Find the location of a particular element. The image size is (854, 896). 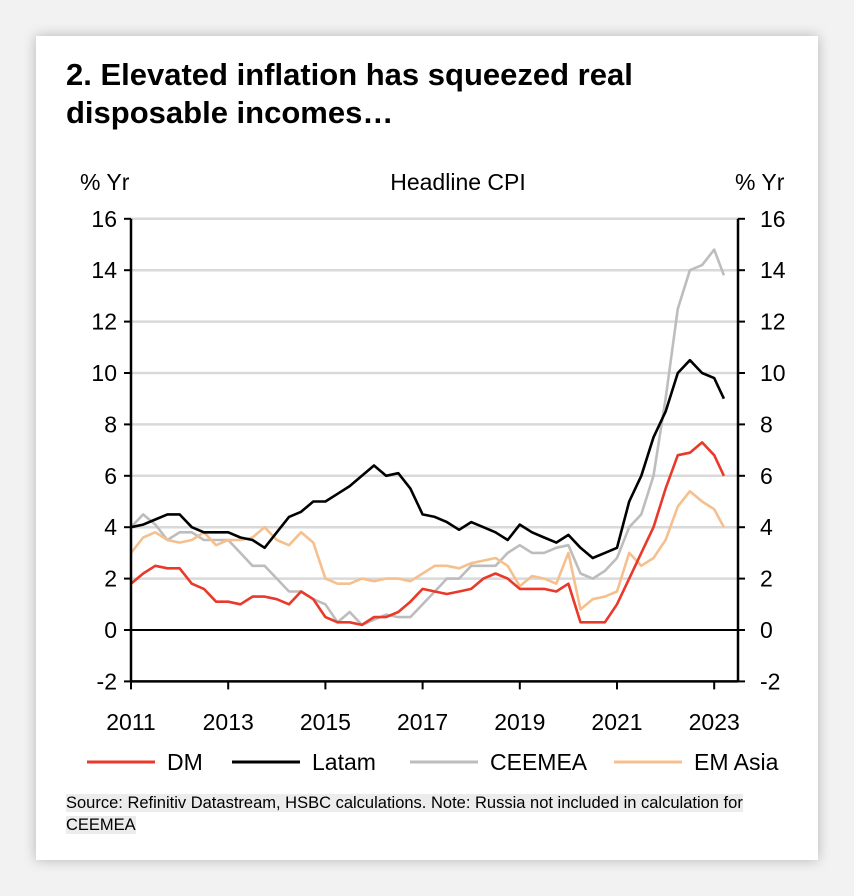

y-axis-label-left: % Yr is located at coordinates (105, 182).